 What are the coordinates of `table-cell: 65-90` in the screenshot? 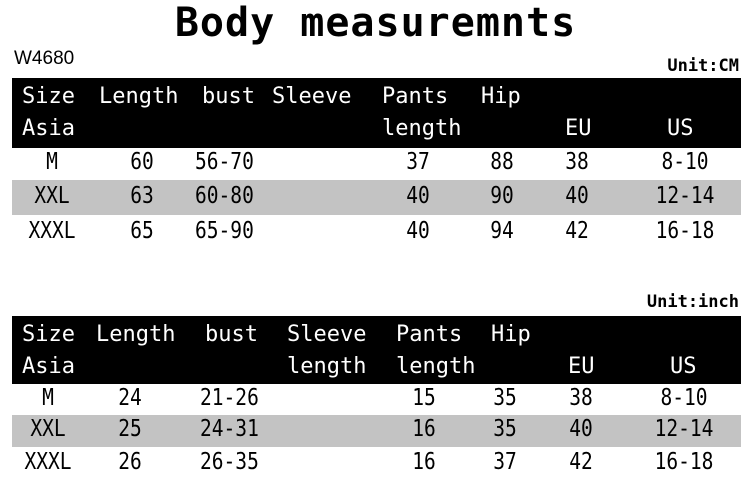 It's located at (224, 231).